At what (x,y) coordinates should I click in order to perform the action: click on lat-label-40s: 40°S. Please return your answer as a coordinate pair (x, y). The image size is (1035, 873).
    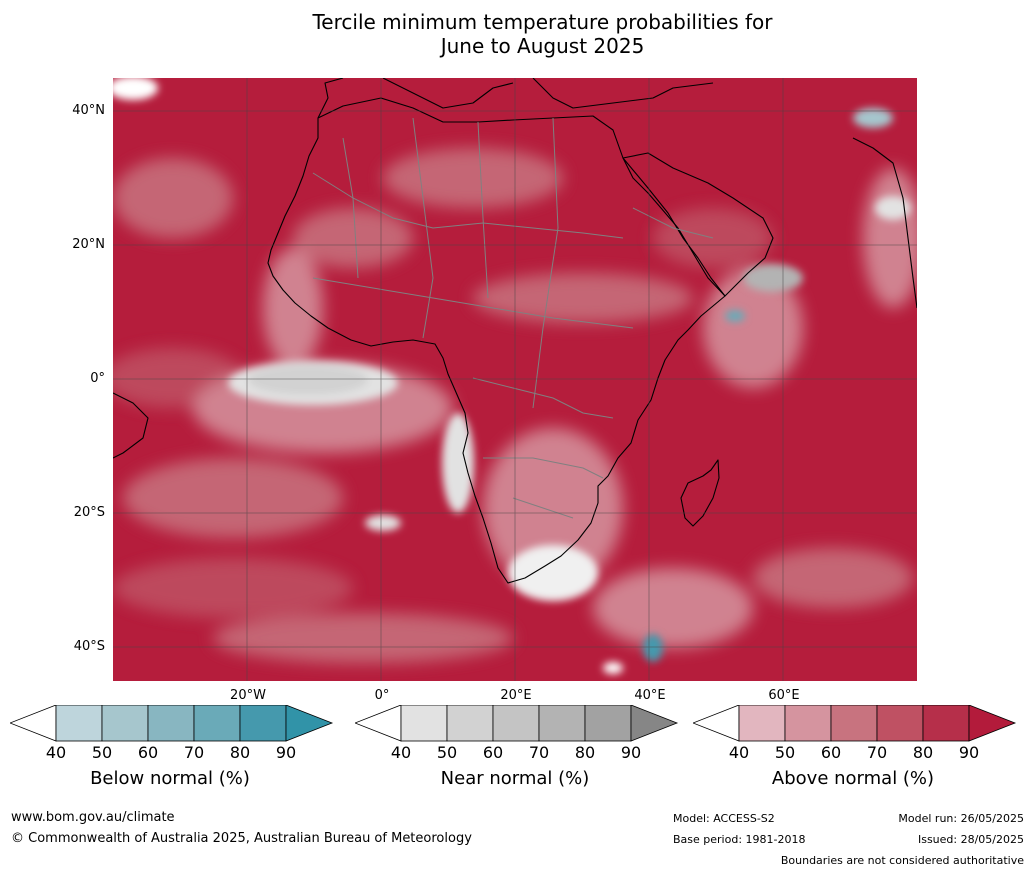
    Looking at the image, I should click on (89, 646).